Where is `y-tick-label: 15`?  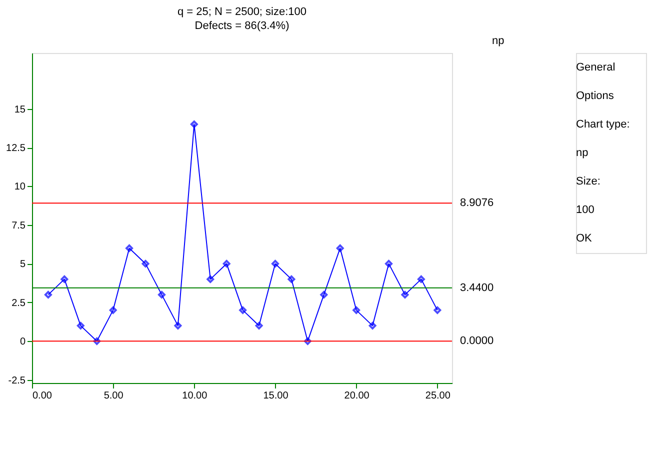
y-tick-label: 15 is located at coordinates (20, 110).